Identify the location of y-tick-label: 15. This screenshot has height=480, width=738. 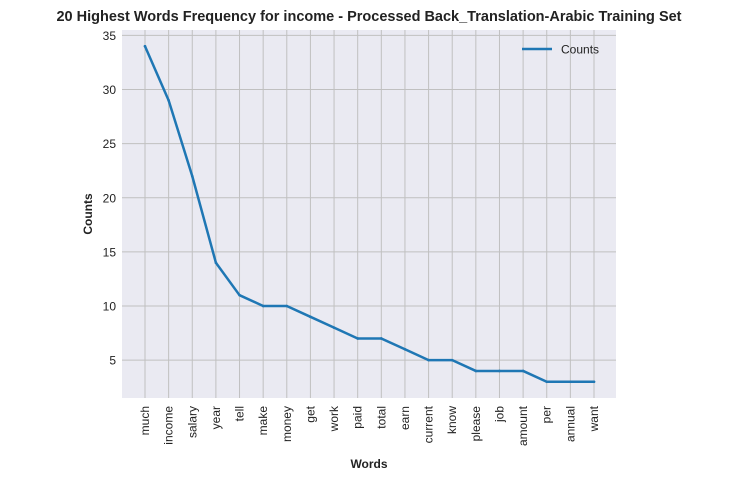
(110, 252).